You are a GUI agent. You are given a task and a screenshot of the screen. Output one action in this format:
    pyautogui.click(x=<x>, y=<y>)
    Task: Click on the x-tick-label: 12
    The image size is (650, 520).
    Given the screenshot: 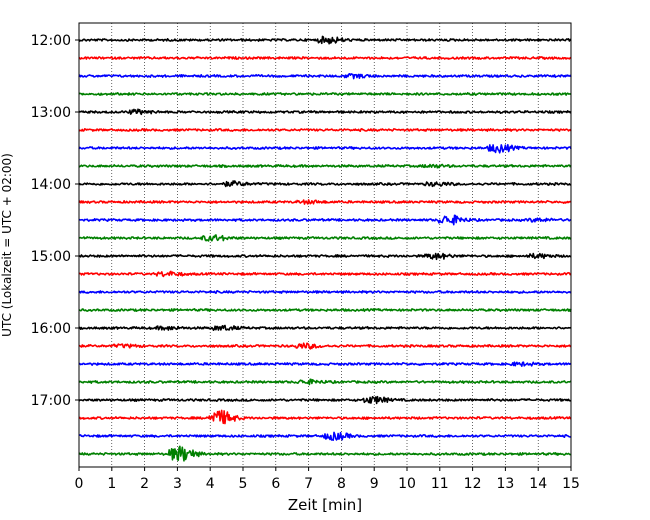 What is the action you would take?
    pyautogui.click(x=473, y=484)
    